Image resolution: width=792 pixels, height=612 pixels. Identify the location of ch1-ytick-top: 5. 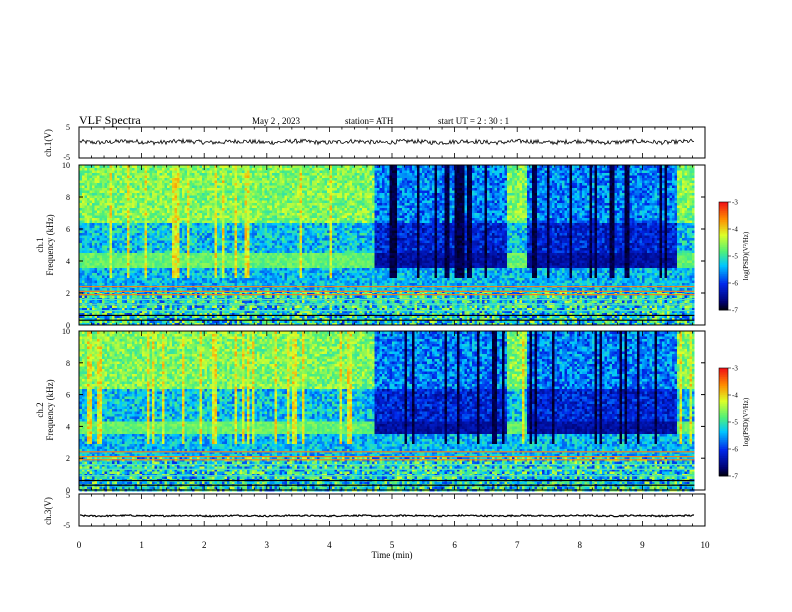
(68, 127).